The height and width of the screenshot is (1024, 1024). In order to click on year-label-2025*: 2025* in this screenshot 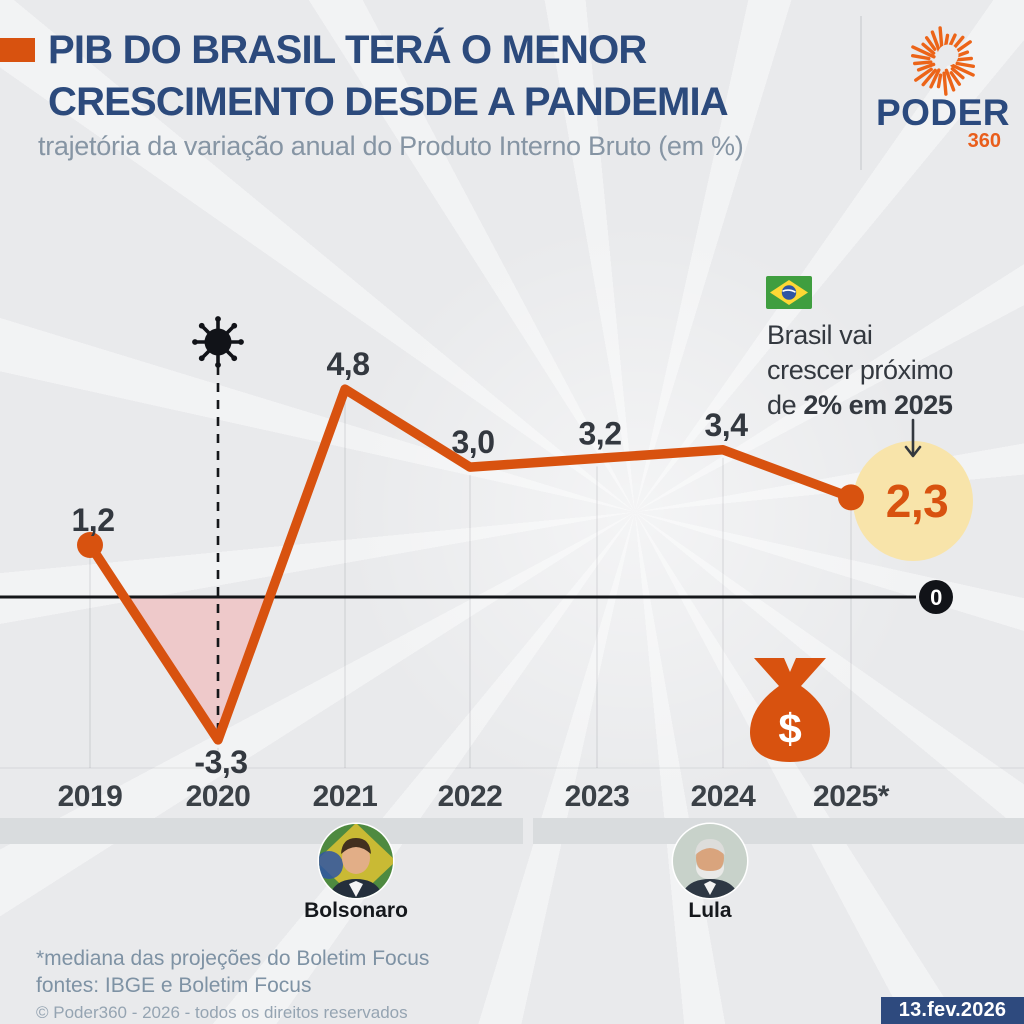, I will do `click(851, 796)`.